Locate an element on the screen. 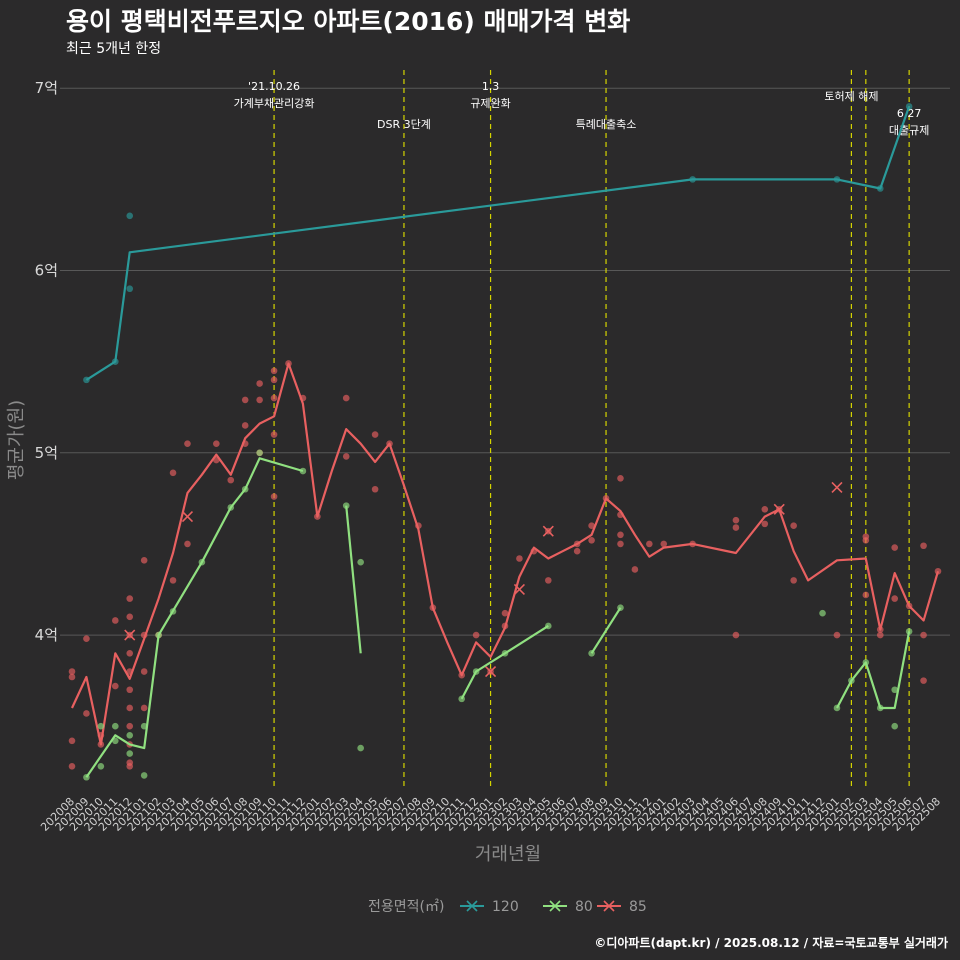 The image size is (960, 960). y-tick-label: 4억 is located at coordinates (46, 635).